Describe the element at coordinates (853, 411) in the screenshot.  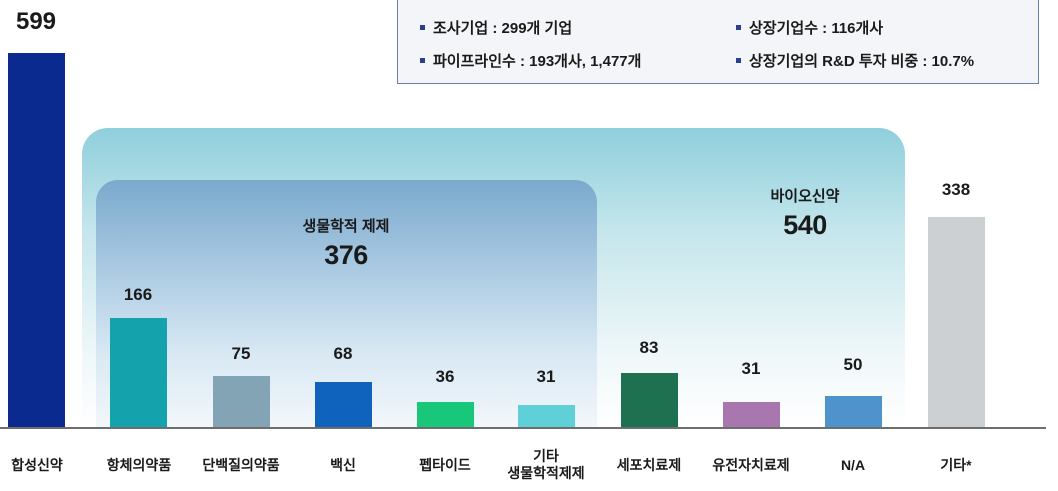
I see `bar-na` at that location.